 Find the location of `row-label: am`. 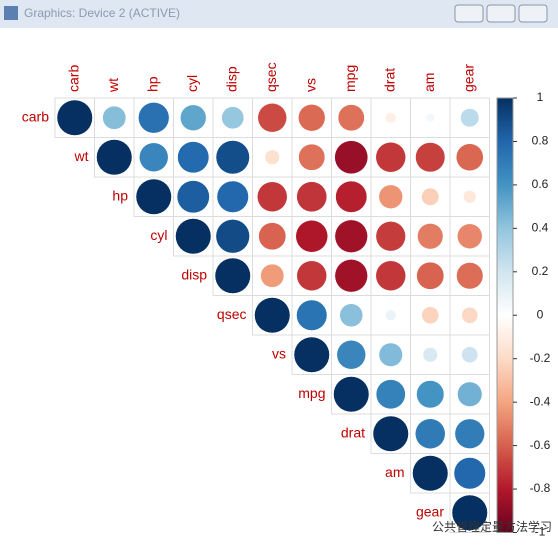

row-label: am is located at coordinates (394, 472).